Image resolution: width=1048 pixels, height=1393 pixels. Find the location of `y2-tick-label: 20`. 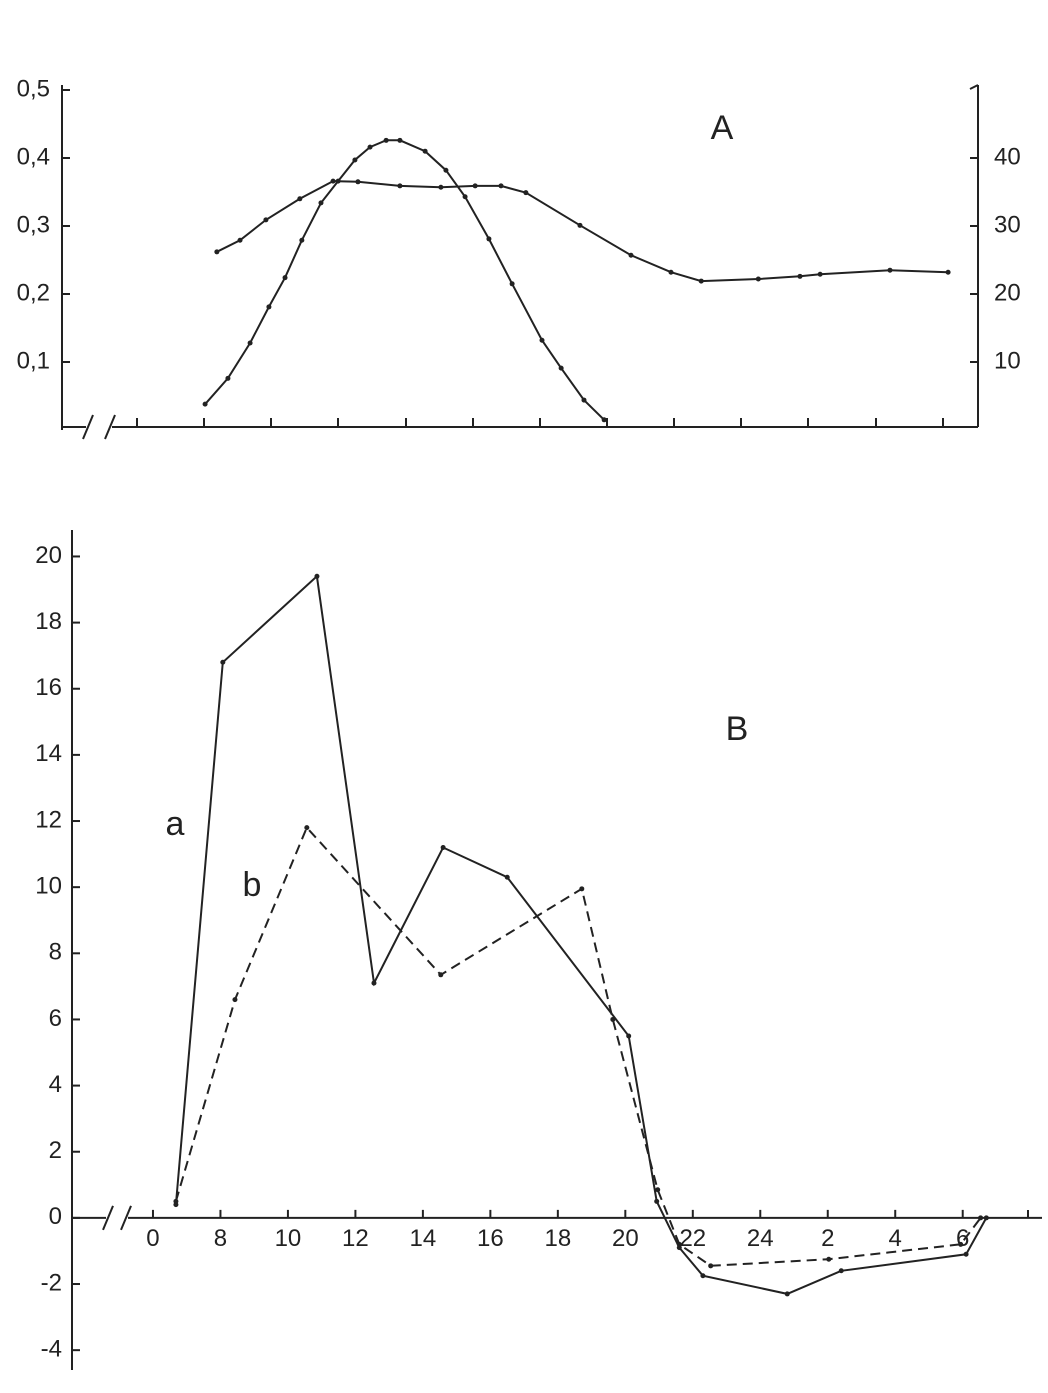

y2-tick-label: 20 is located at coordinates (1007, 292).